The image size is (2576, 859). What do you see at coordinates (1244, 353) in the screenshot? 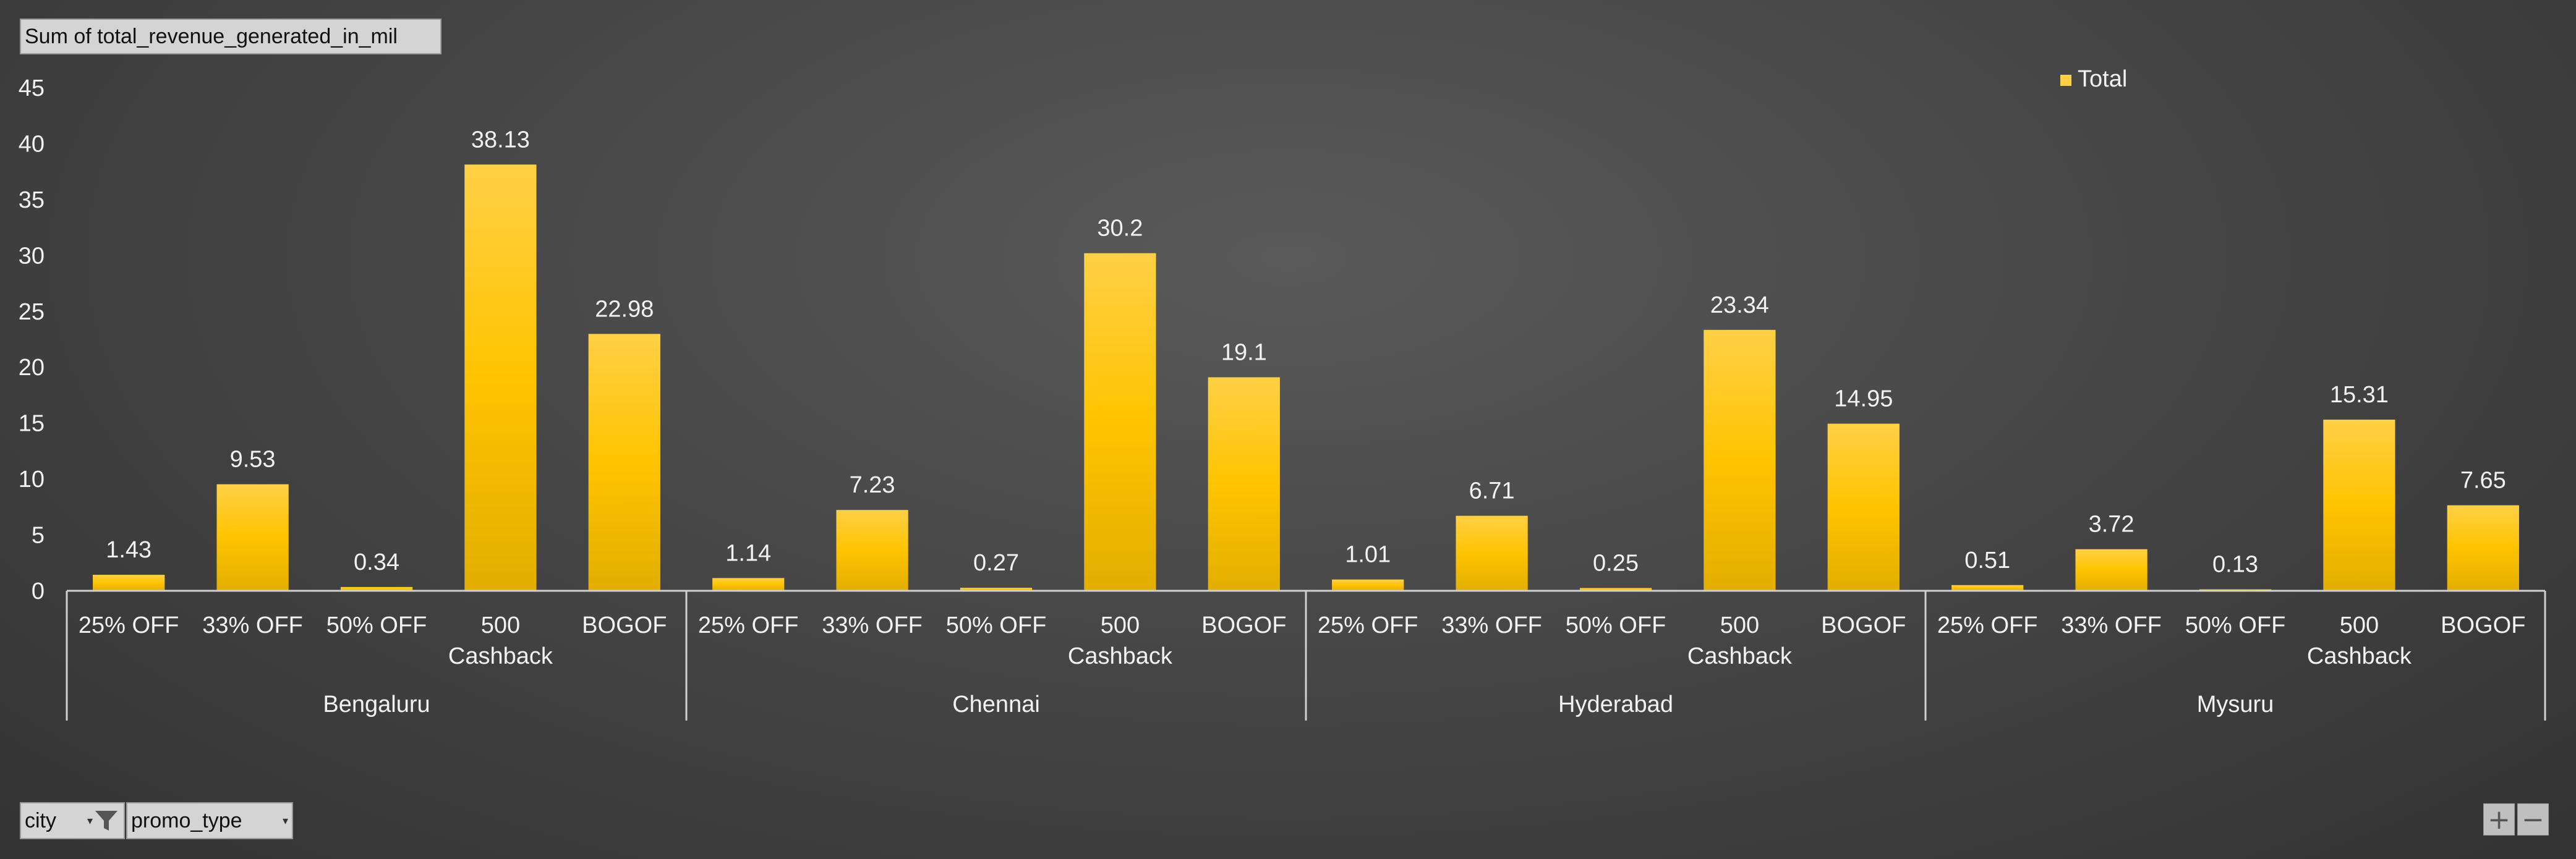
I see `data-label: 19.1` at bounding box center [1244, 353].